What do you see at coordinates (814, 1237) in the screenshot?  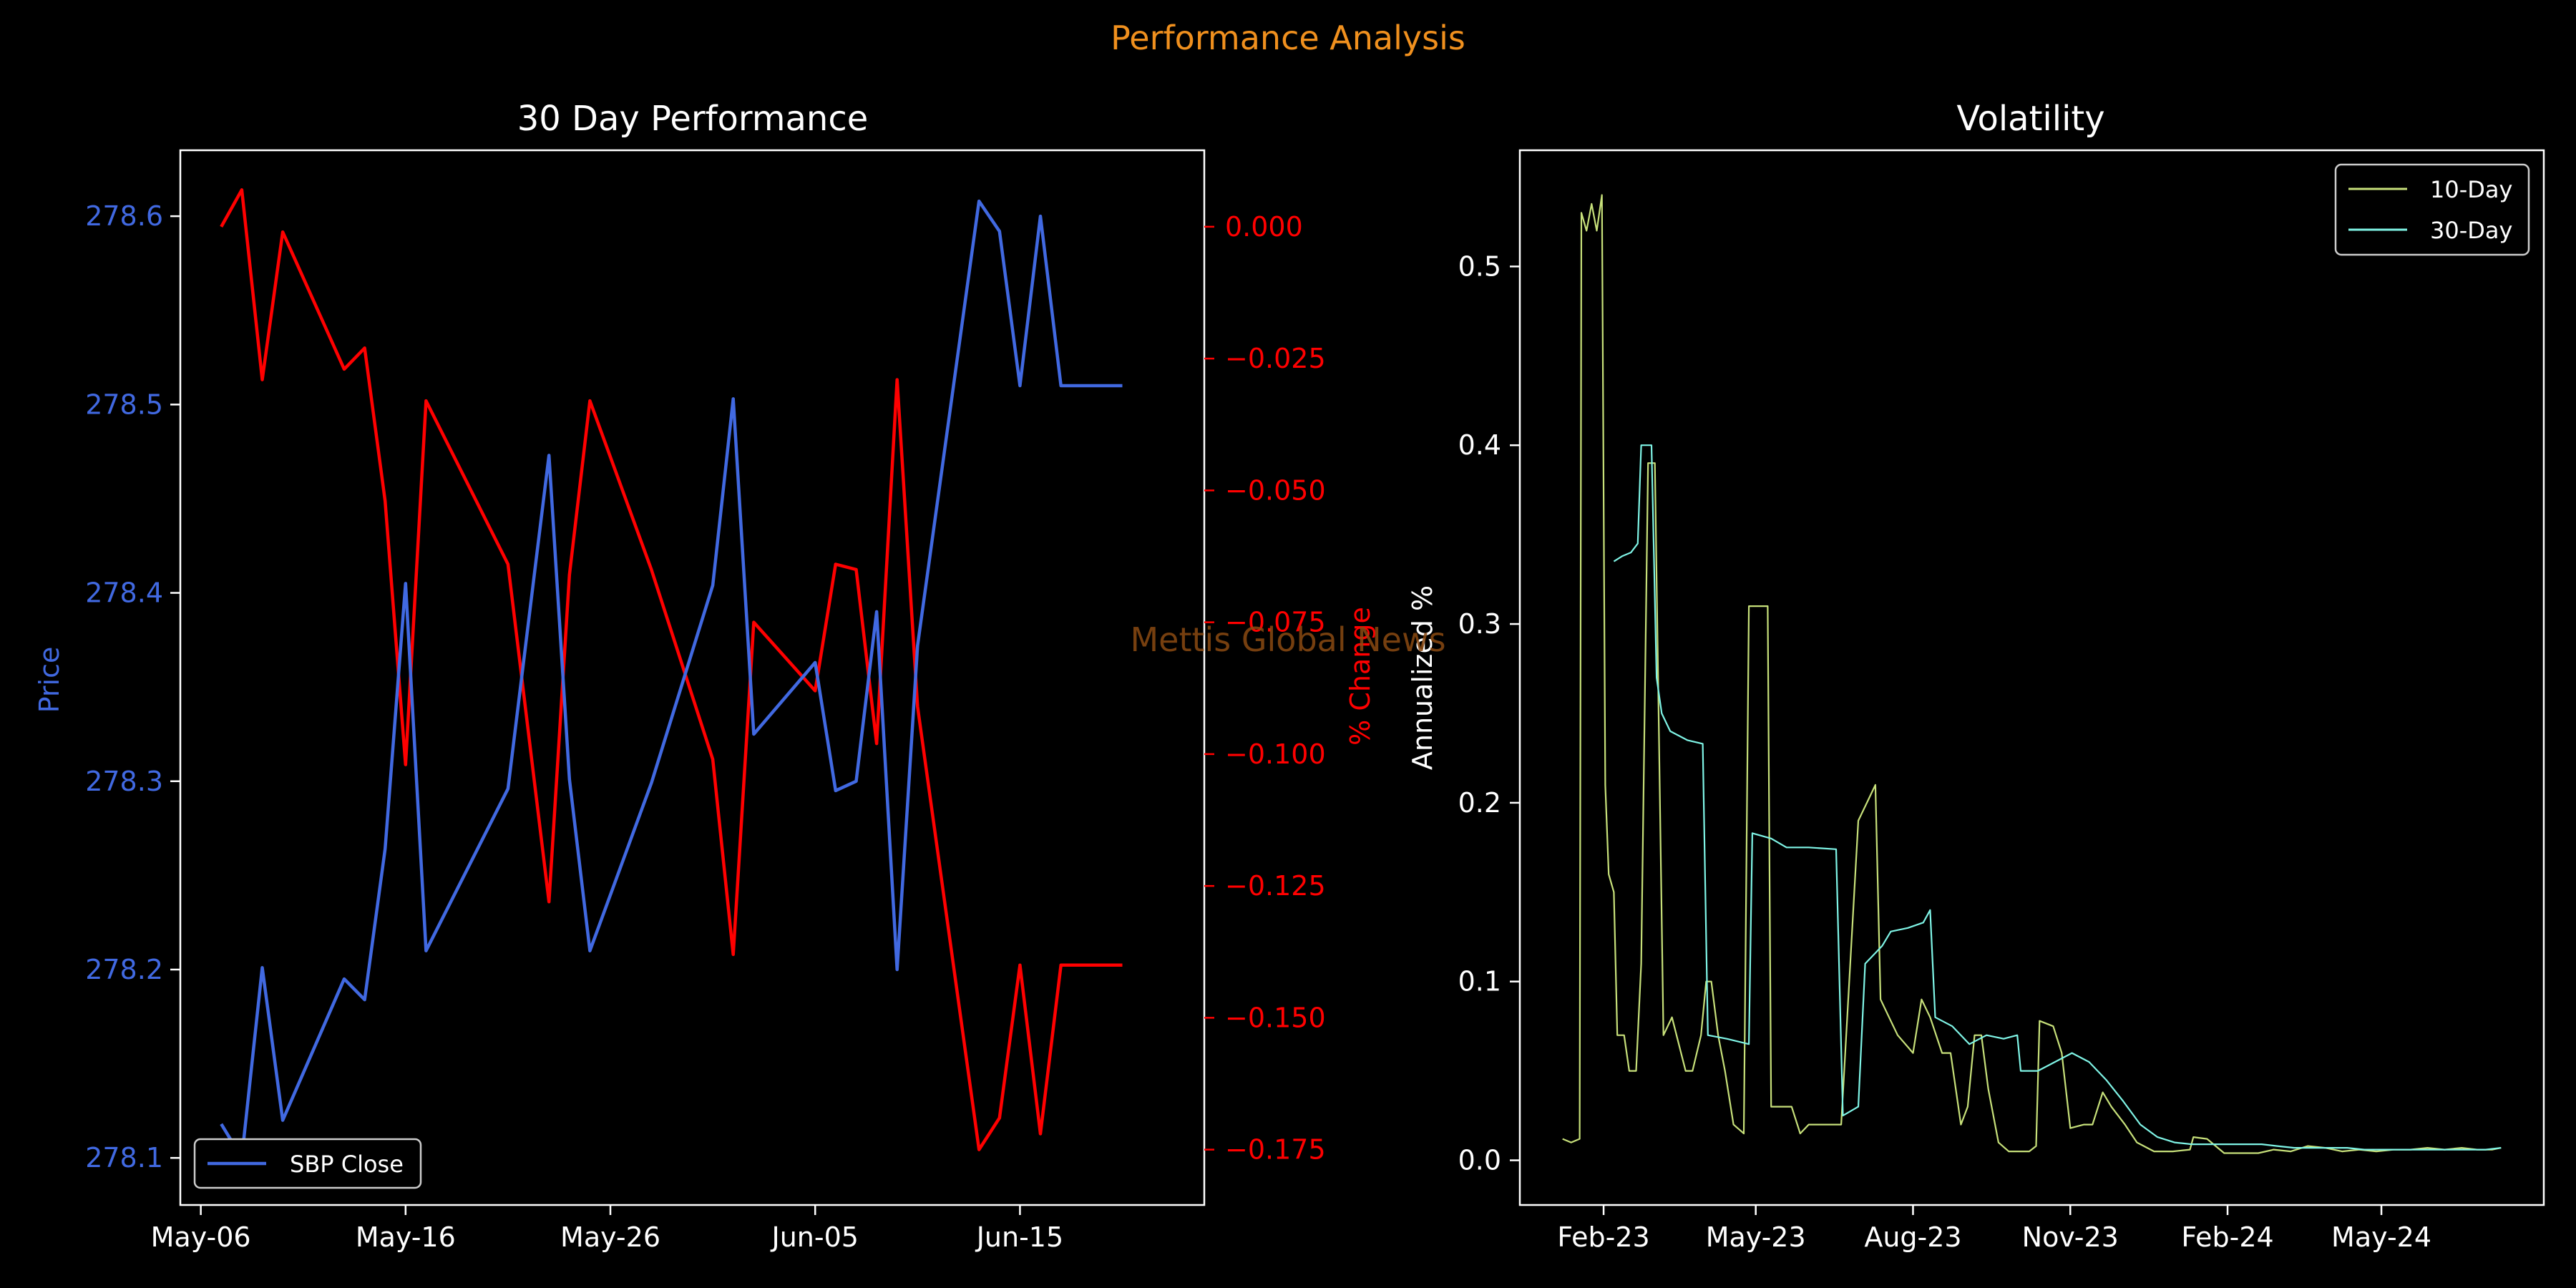 I see `x-tick-label: Jun-05` at bounding box center [814, 1237].